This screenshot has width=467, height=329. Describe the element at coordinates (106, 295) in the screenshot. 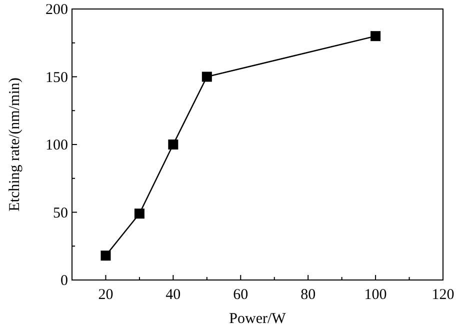

I see `x-tick-label: 20` at that location.